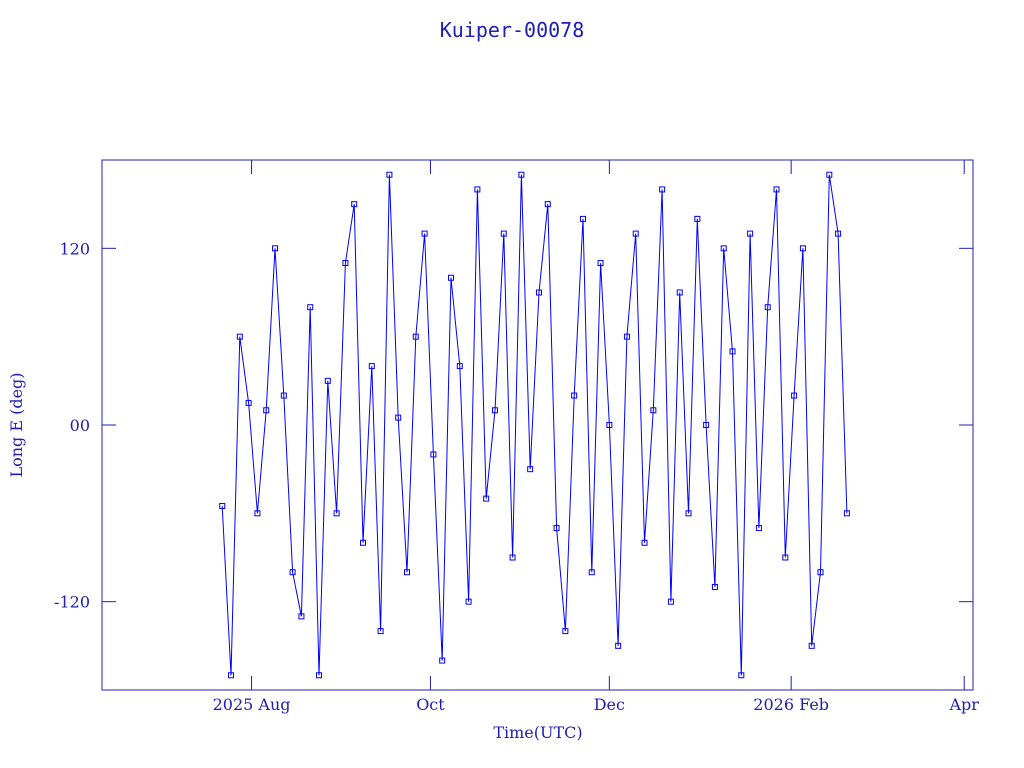 The width and height of the screenshot is (1024, 768). I want to click on y-axis-label: Long E (deg), so click(16, 424).